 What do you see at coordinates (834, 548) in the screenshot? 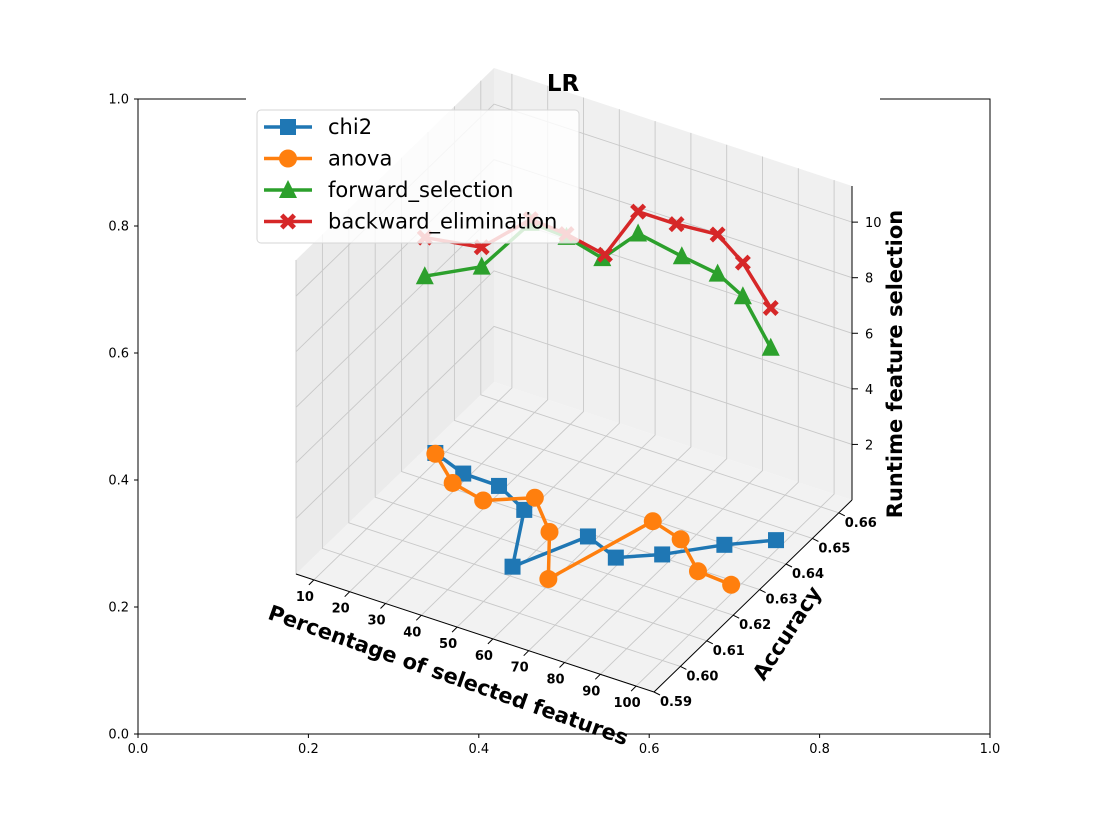
I see `y-tick-label: 0.65` at bounding box center [834, 548].